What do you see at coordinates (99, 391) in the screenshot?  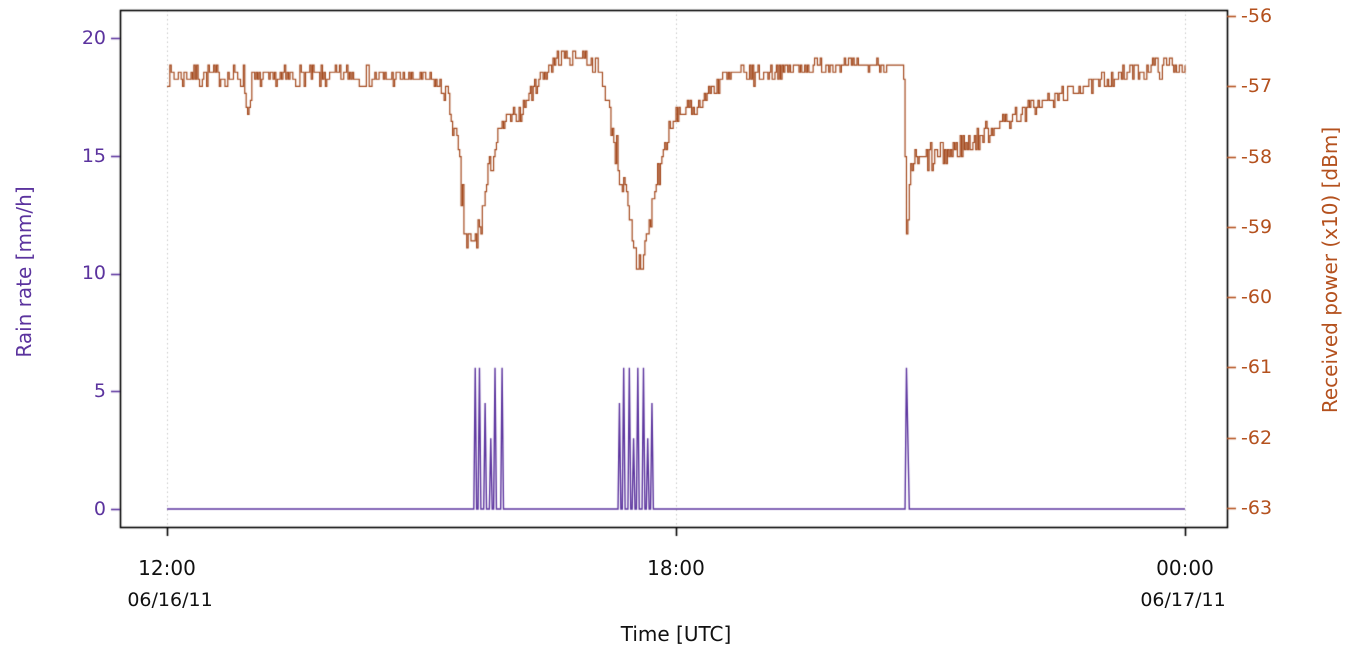 I see `left-axis-tick-label: 5` at bounding box center [99, 391].